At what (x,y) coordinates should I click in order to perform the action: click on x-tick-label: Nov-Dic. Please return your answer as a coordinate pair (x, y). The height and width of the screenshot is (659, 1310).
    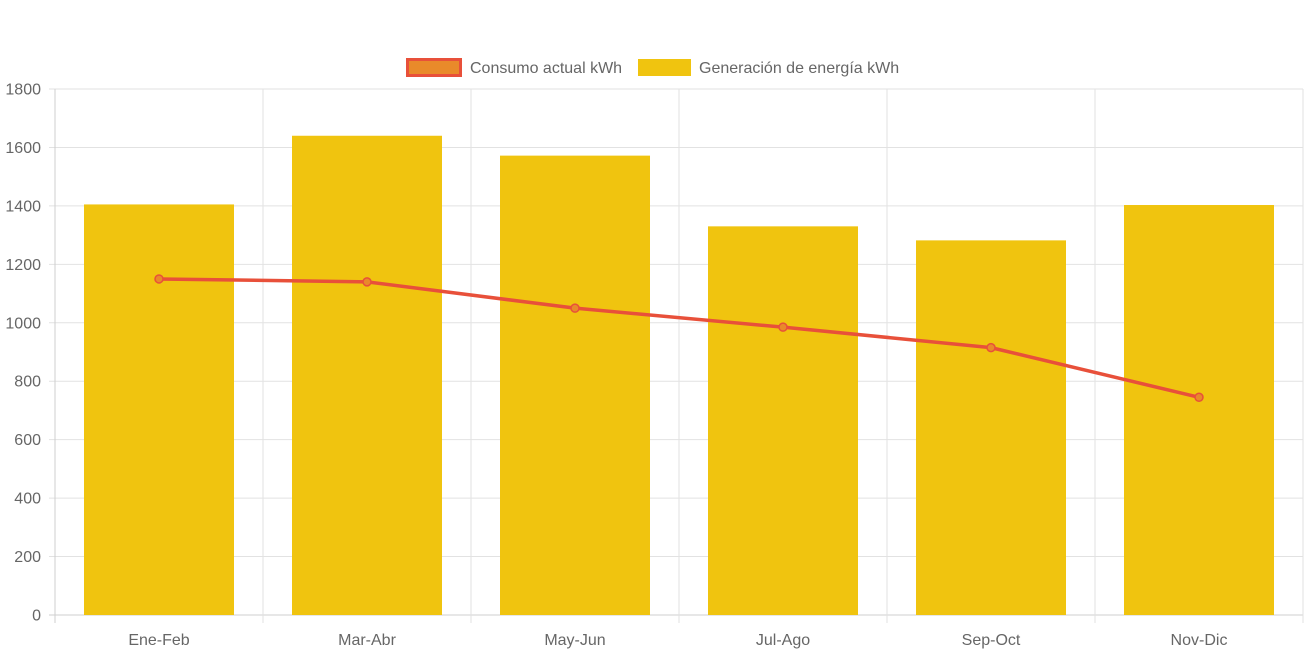
    Looking at the image, I should click on (1199, 640).